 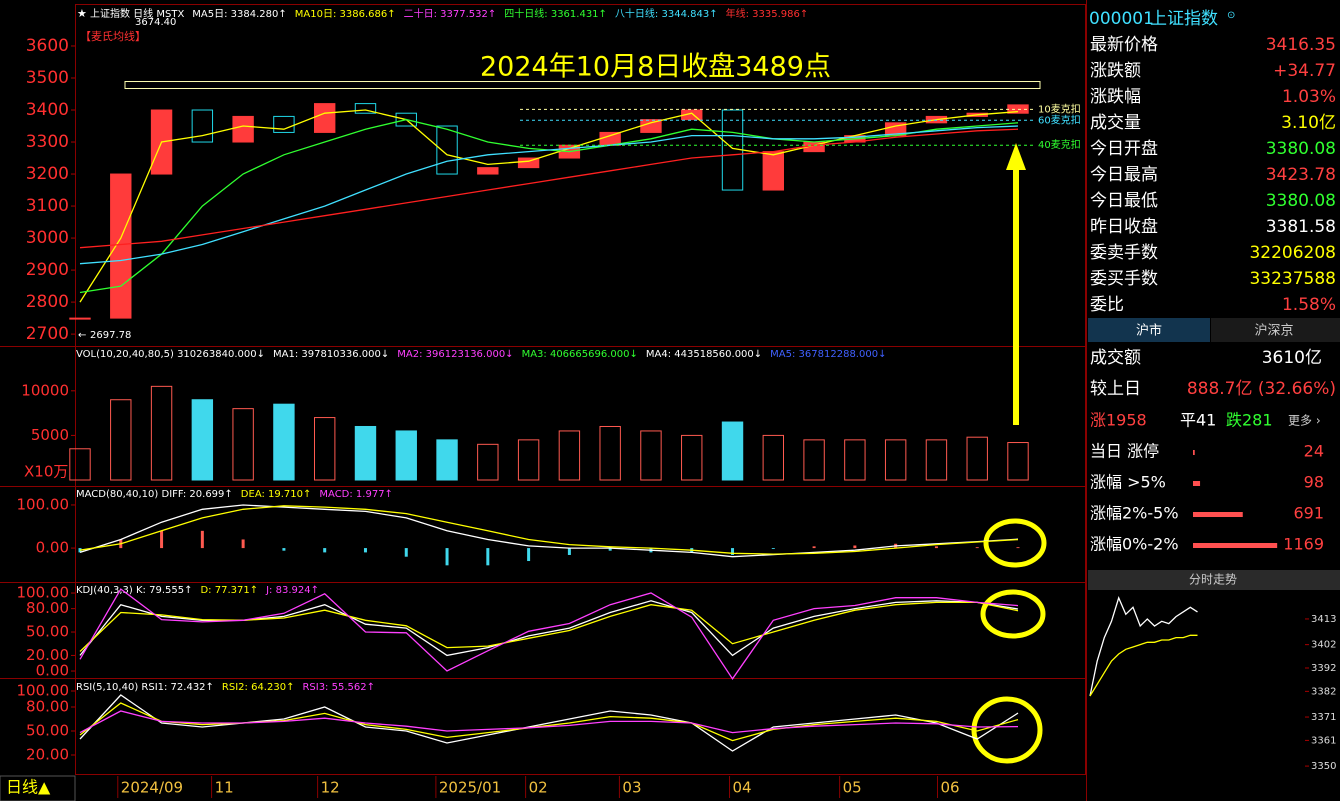 What do you see at coordinates (1301, 45) in the screenshot?
I see `quote-value: 3416.35` at bounding box center [1301, 45].